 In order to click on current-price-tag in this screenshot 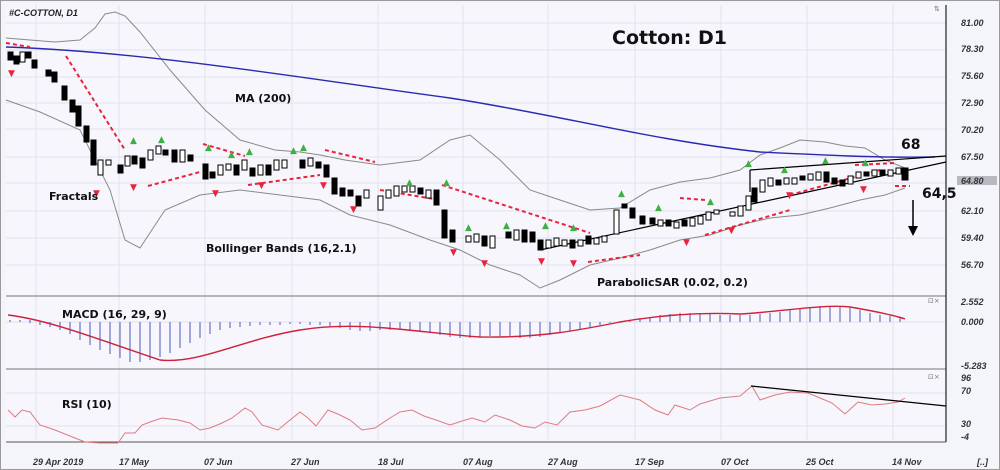, I will do `click(977, 180)`.